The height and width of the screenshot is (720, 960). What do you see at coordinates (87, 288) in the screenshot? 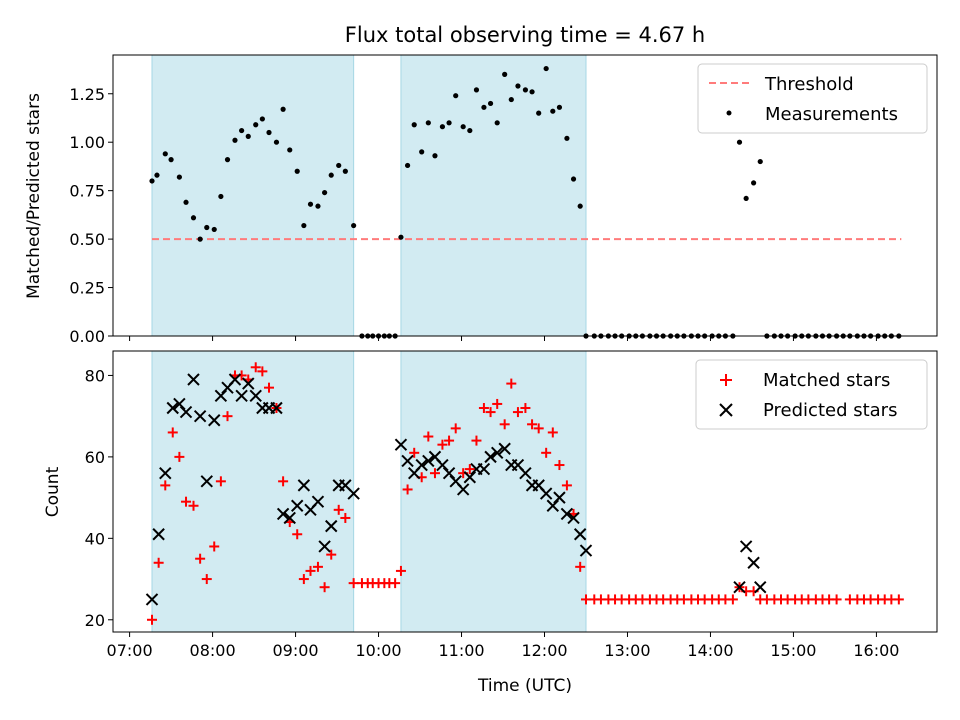
I see `y-tick-label: 0.25` at bounding box center [87, 288].